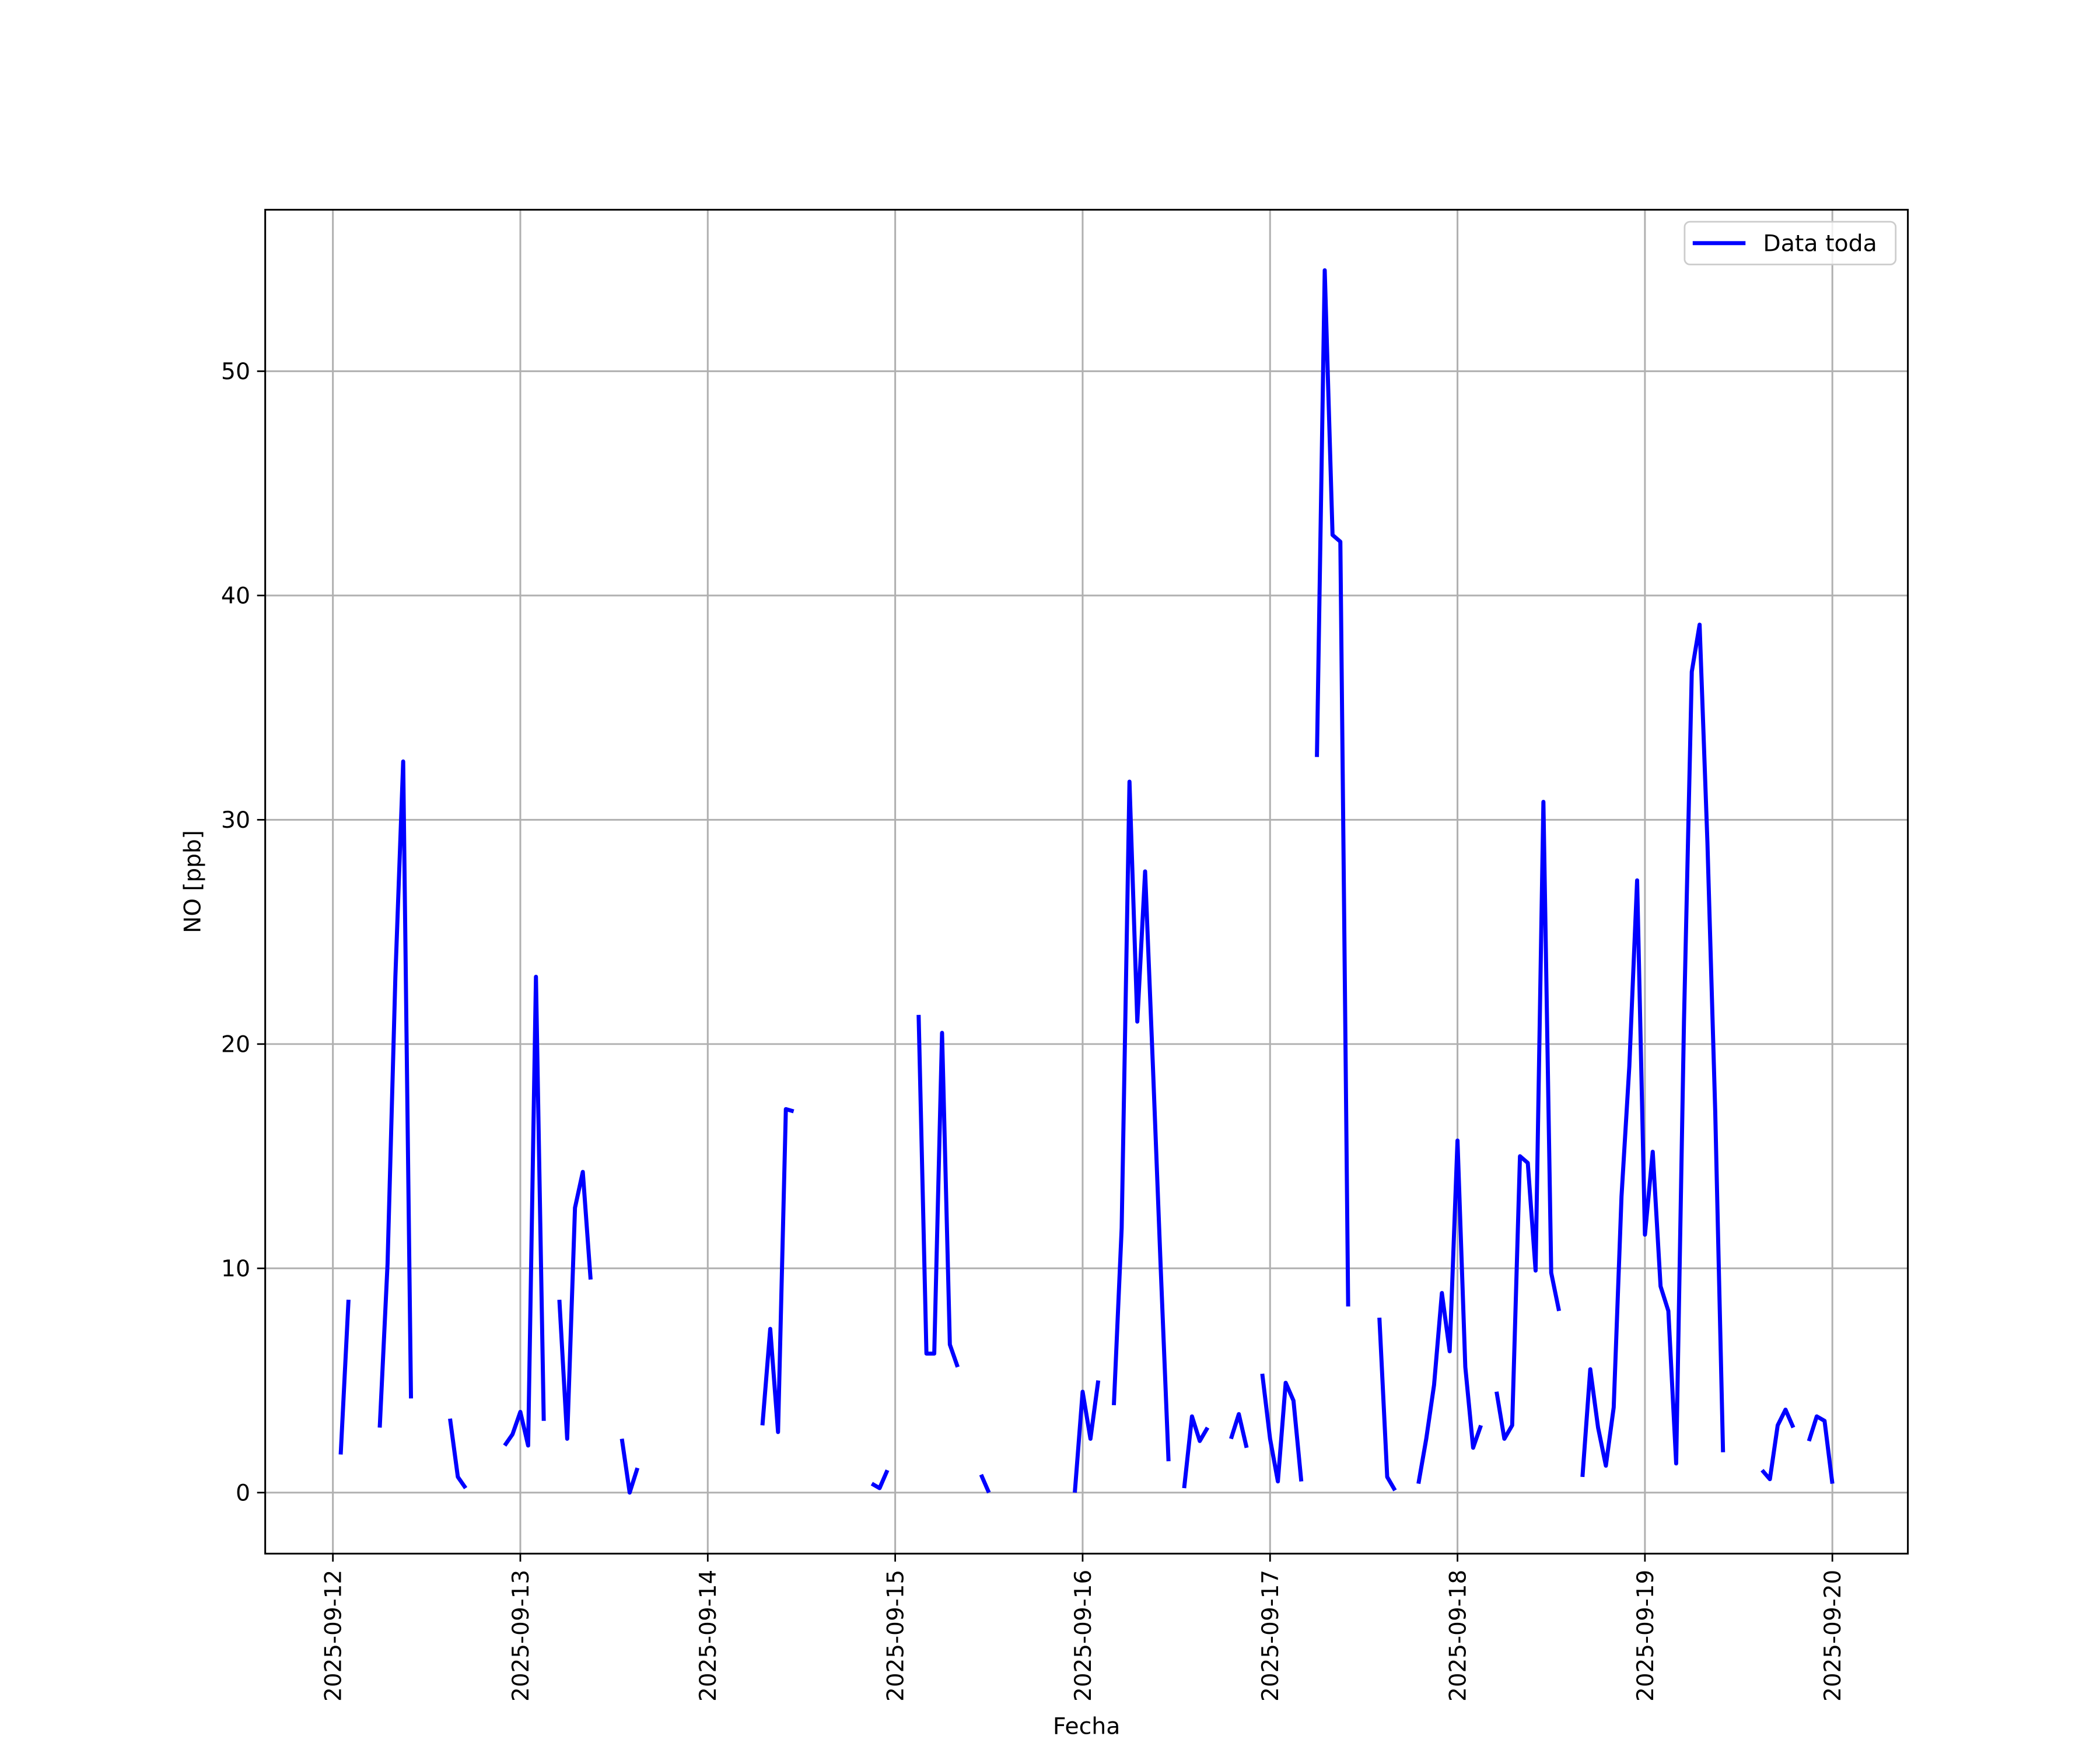  I want to click on x-tick-label: 2025-09-12, so click(333, 1636).